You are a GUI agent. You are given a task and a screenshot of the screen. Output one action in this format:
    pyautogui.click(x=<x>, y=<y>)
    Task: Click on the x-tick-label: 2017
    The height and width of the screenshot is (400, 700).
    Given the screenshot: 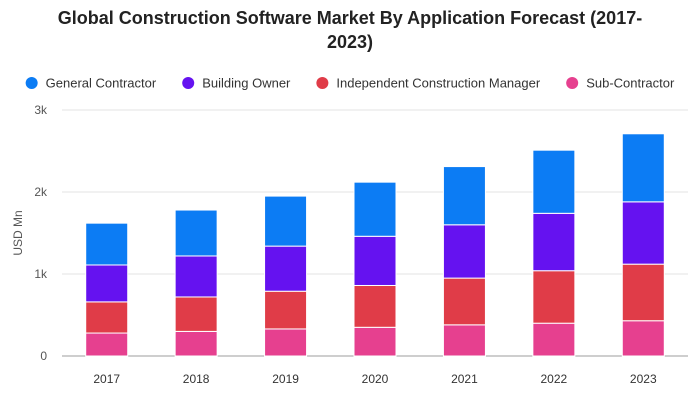 What is the action you would take?
    pyautogui.click(x=106, y=379)
    